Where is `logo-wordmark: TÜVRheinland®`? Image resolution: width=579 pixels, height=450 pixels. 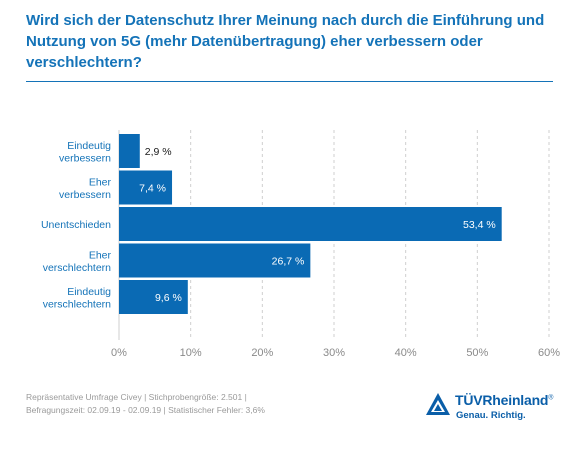 logo-wordmark: TÜVRheinland® is located at coordinates (504, 400).